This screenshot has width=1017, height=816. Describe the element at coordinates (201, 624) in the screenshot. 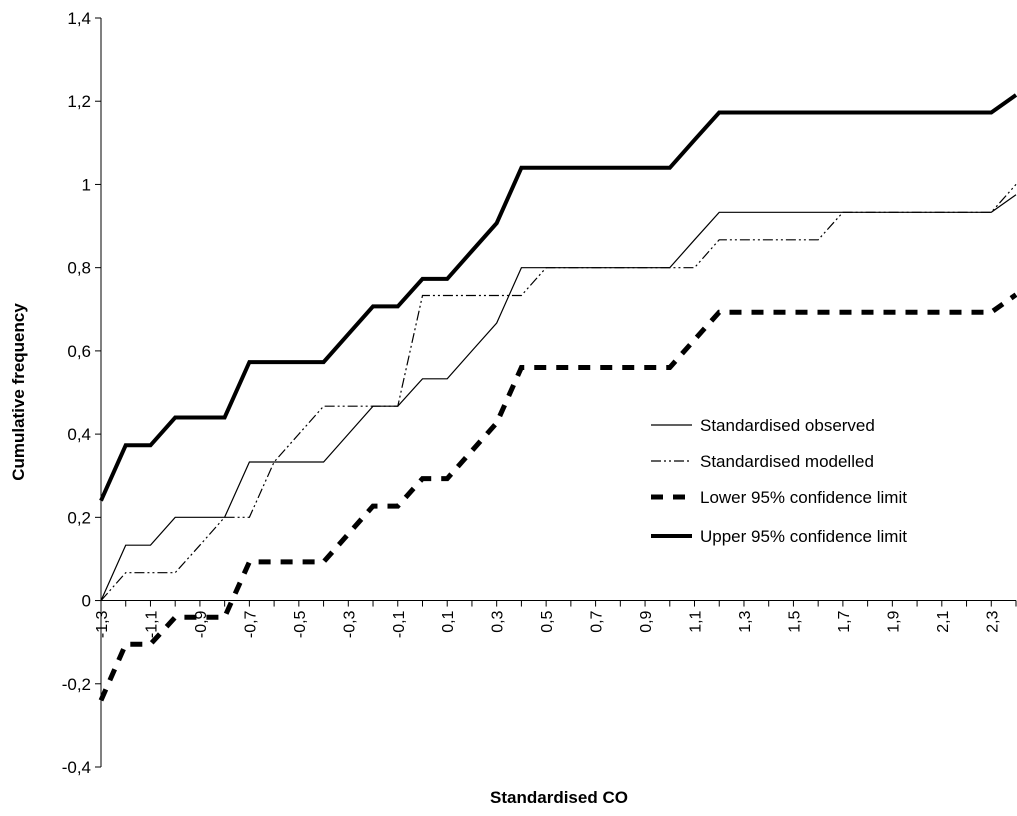

I see `x-tick-label: -0,9` at that location.